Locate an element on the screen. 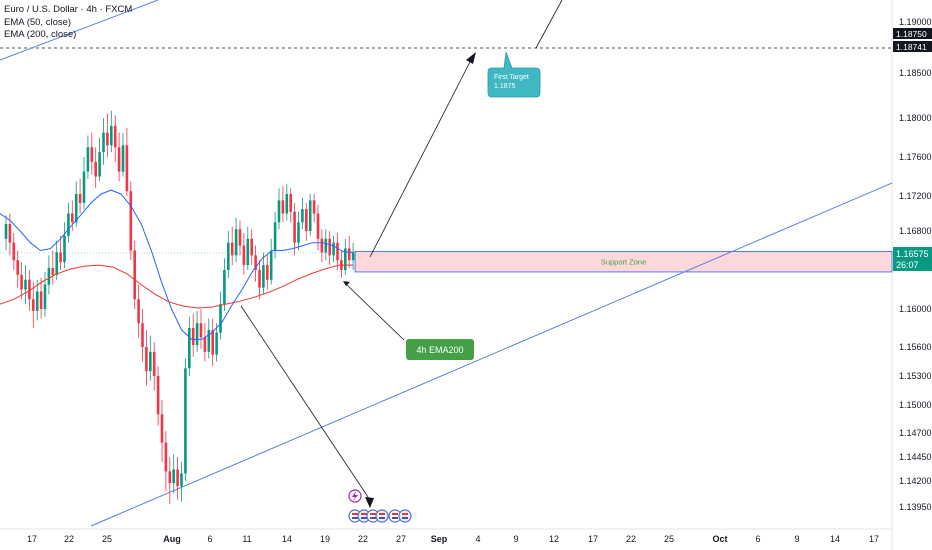 This screenshot has width=932, height=550. y-tick-label: 1.19000 is located at coordinates (915, 22).